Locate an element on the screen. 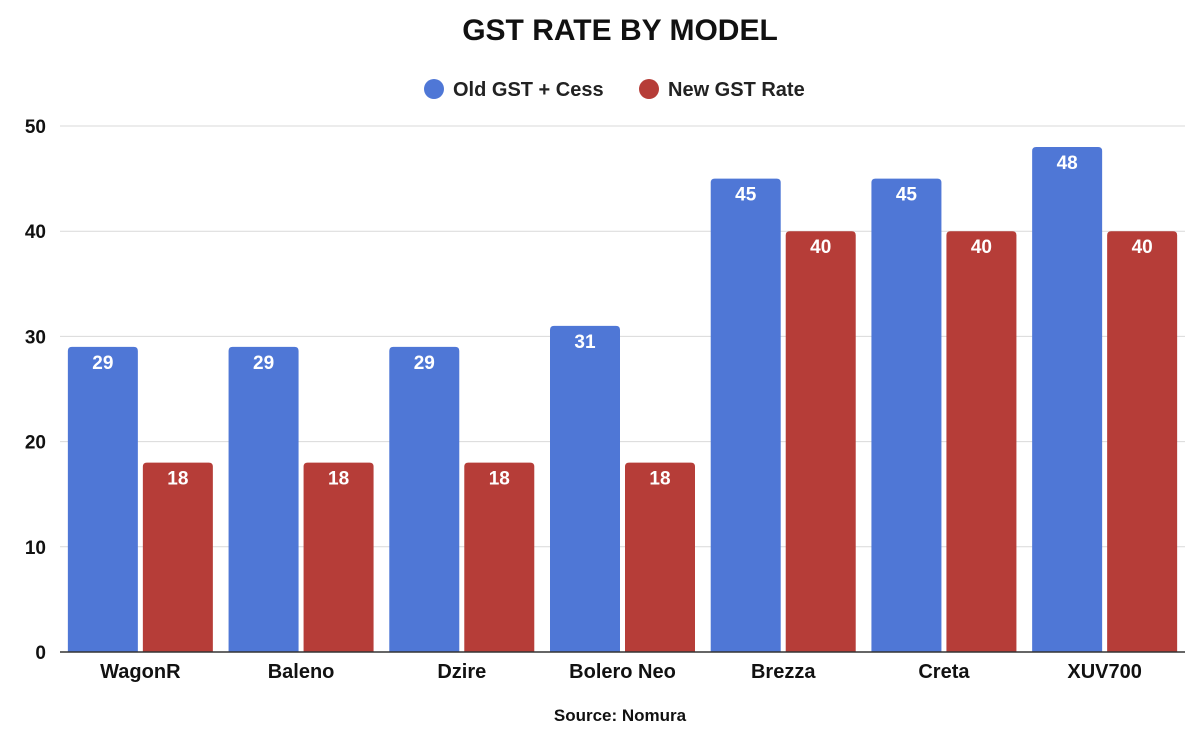 Image resolution: width=1200 pixels, height=738 pixels. bar-new-xuv700 is located at coordinates (1142, 441).